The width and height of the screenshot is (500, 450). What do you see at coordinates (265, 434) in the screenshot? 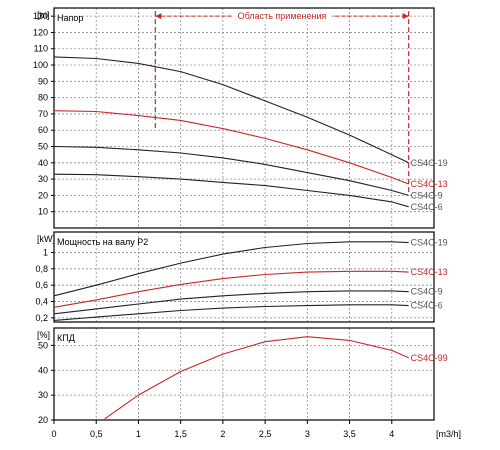
I see `x-tick-label: 2,5` at bounding box center [265, 434].